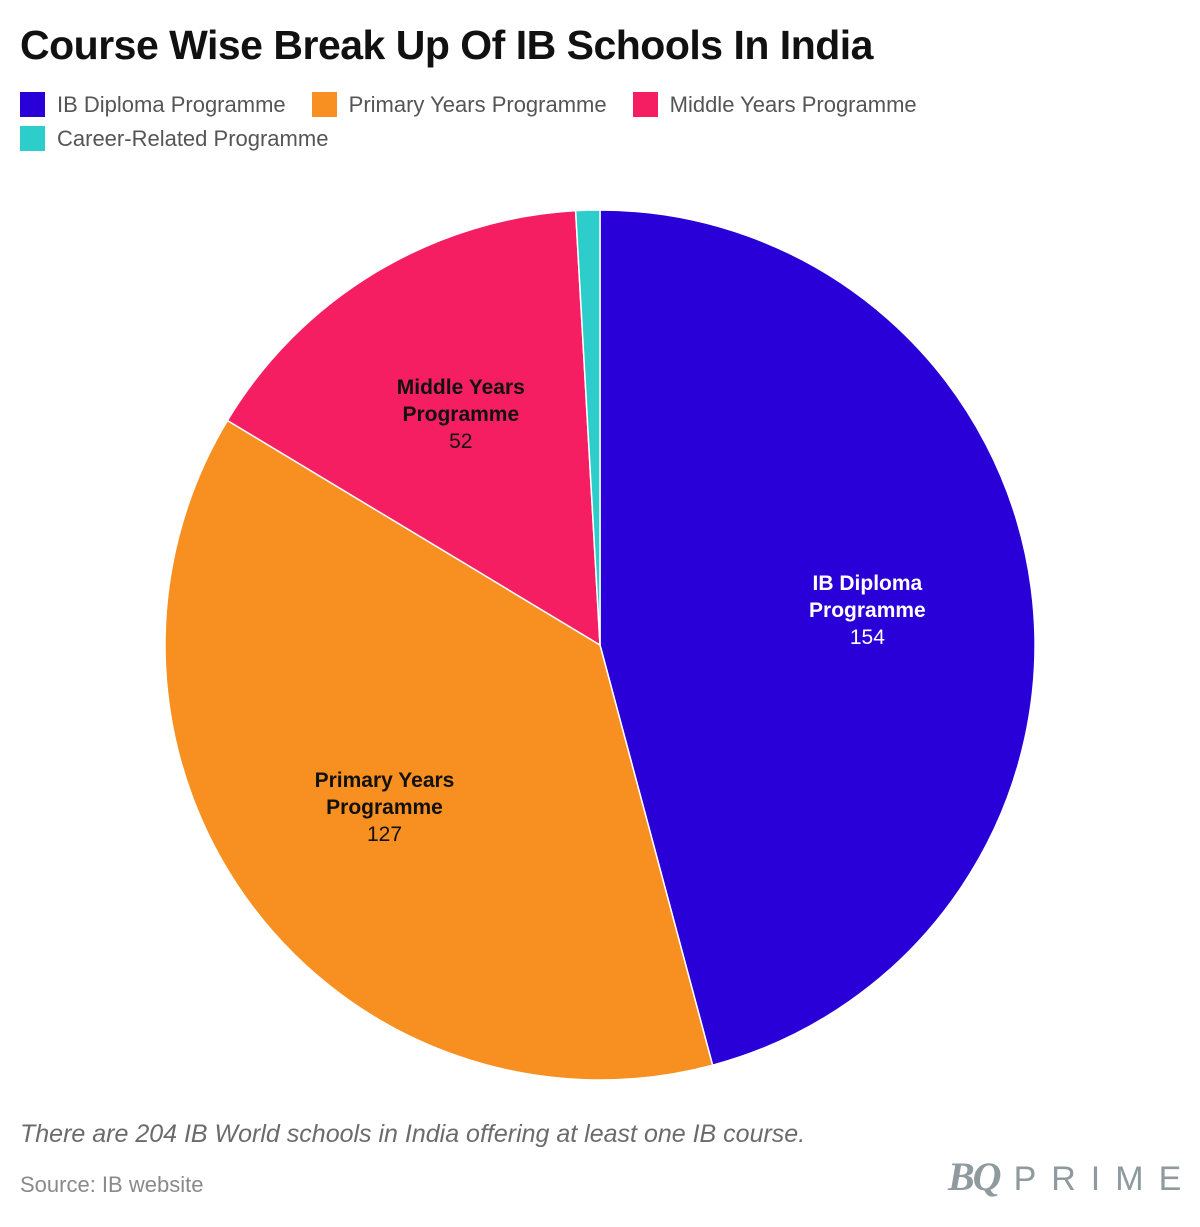 This screenshot has width=1200, height=1227. I want to click on legend-label-career-related: Career-Related Programme, so click(193, 138).